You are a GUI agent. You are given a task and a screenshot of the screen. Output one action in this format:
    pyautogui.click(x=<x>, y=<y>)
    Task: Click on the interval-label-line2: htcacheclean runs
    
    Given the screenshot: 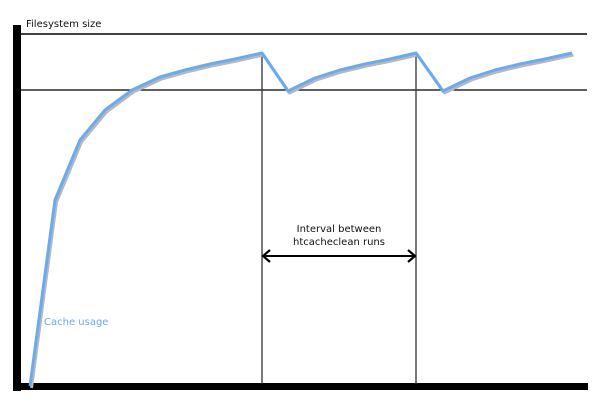 What is the action you would take?
    pyautogui.click(x=339, y=242)
    